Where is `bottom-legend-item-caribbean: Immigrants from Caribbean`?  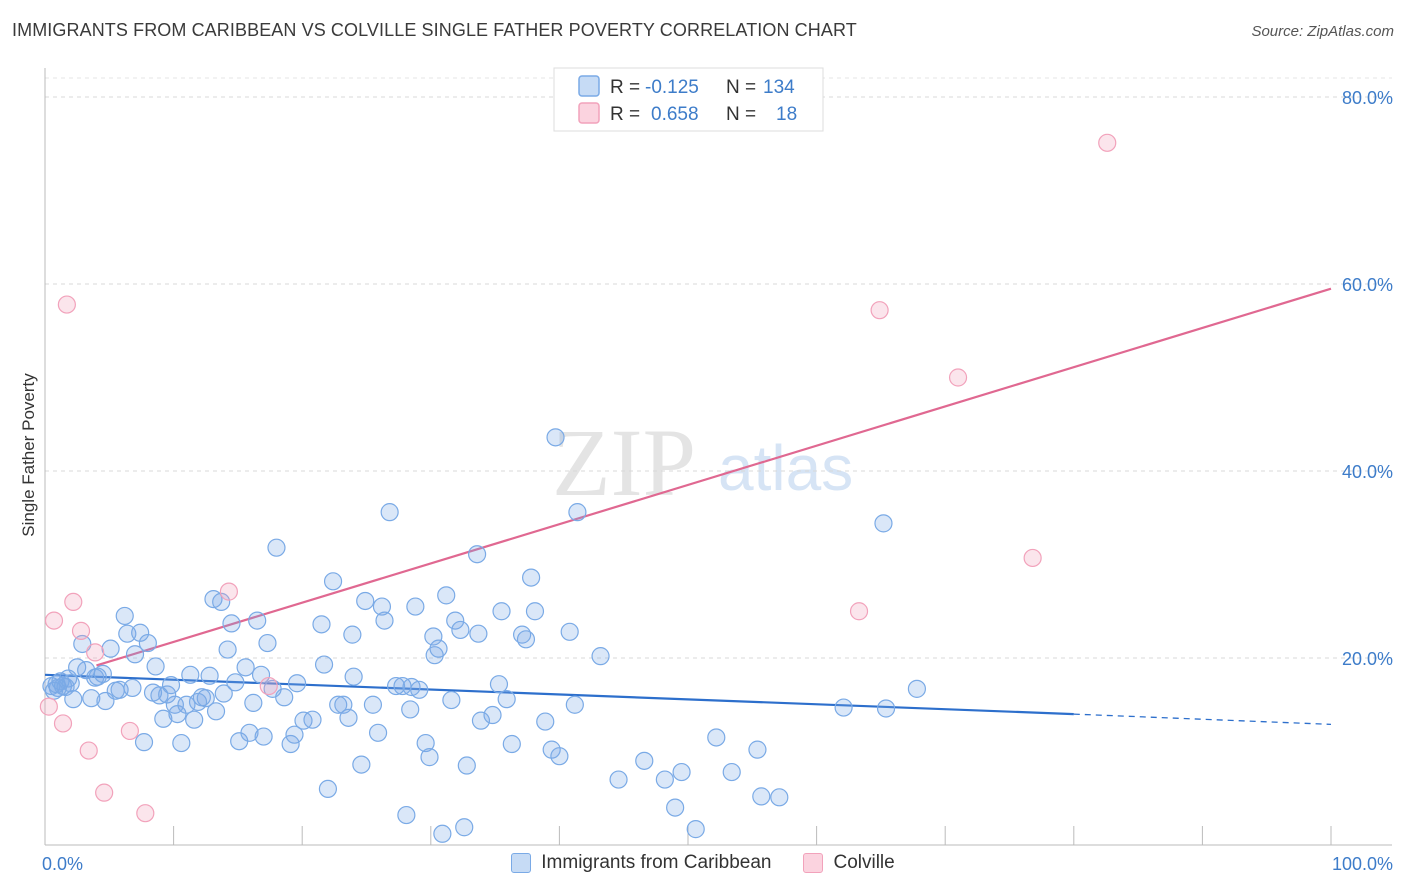
bottom-legend-item-caribbean: Immigrants from Caribbean is located at coordinates (641, 863).